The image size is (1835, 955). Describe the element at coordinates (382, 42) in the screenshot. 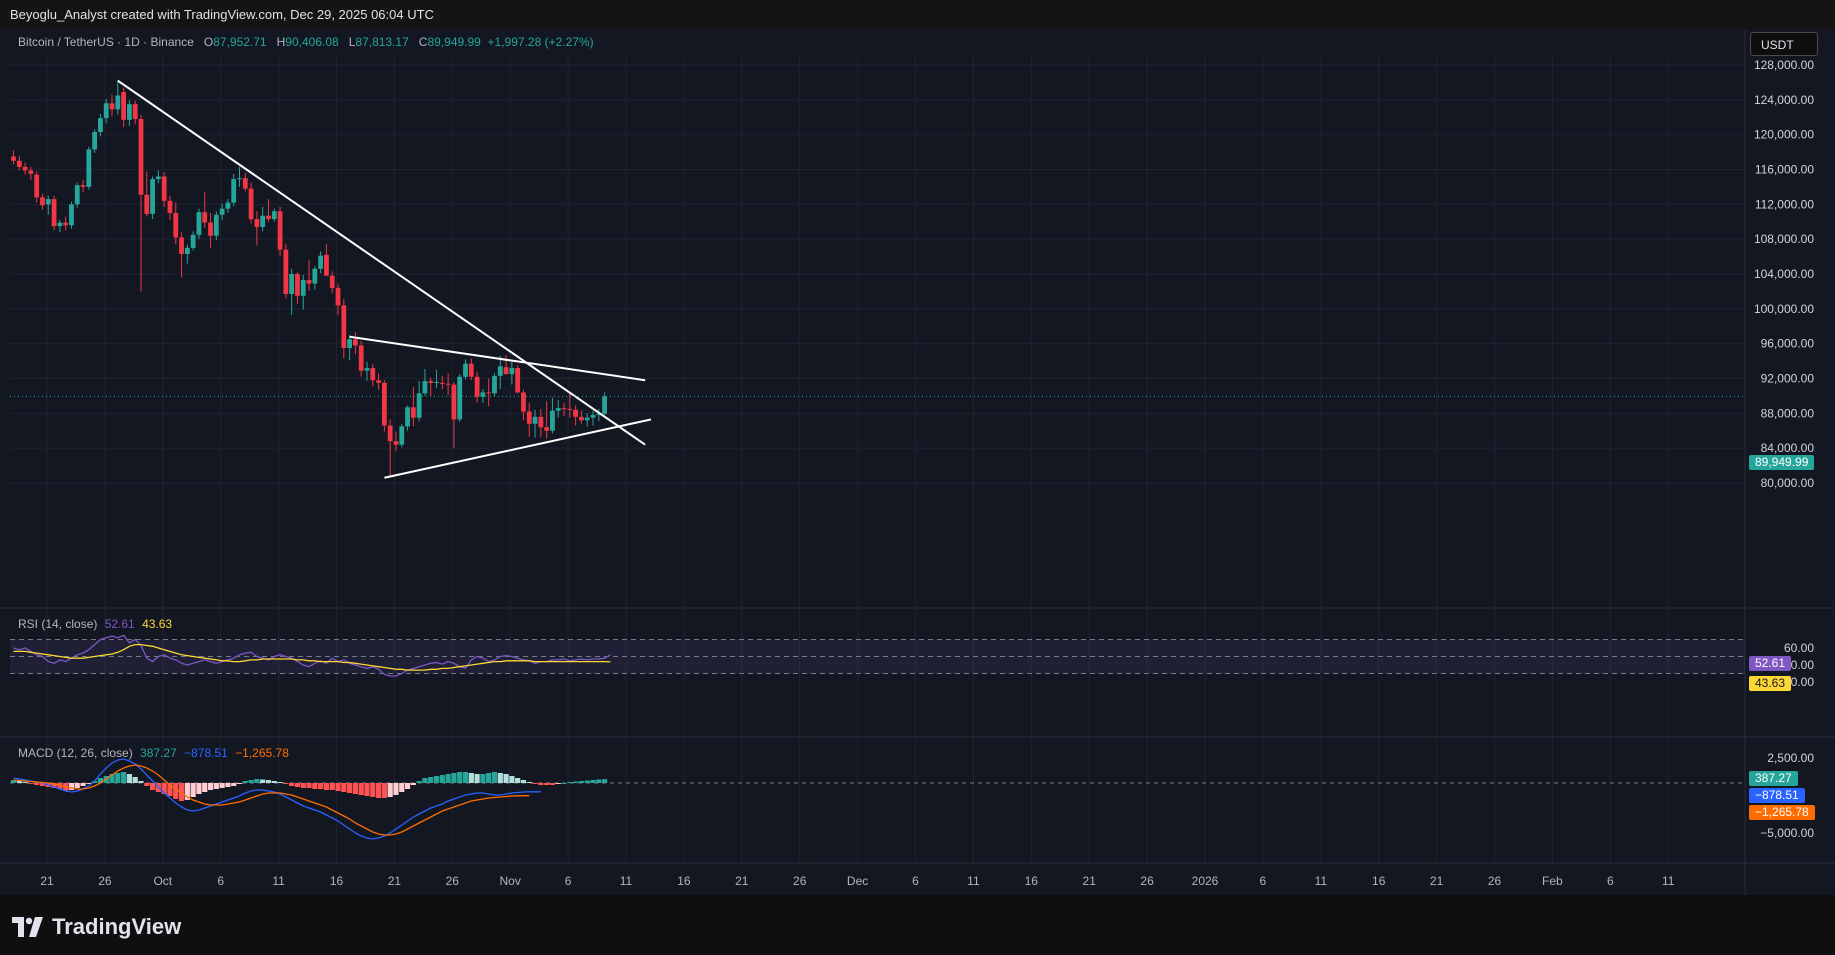

I see `low-value: 87,813.17` at that location.